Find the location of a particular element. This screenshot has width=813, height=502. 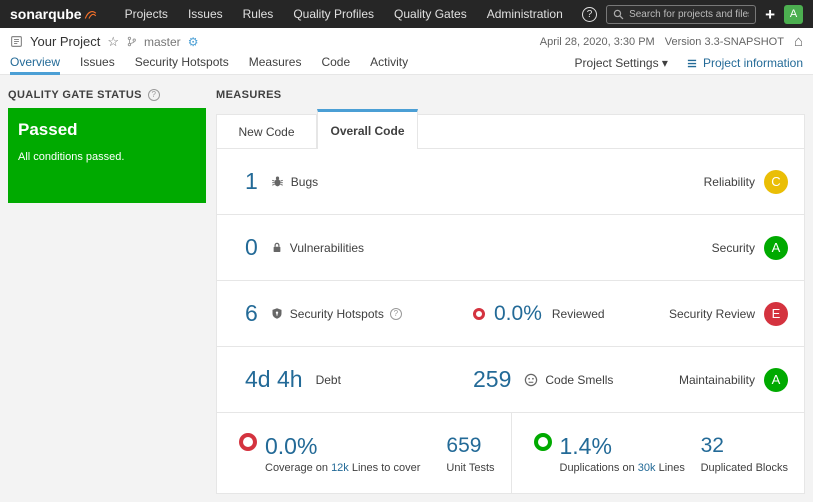

tab-code: Code is located at coordinates (336, 62).